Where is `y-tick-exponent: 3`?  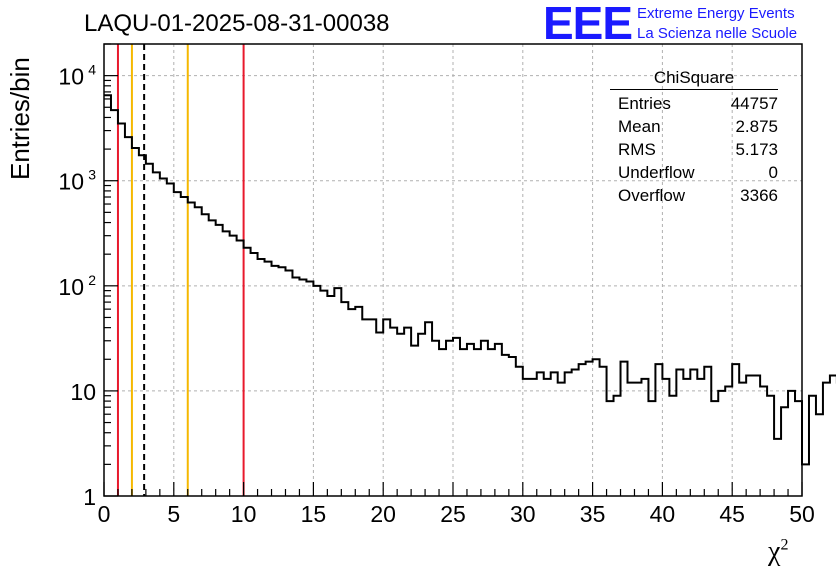 y-tick-exponent: 3 is located at coordinates (92, 175).